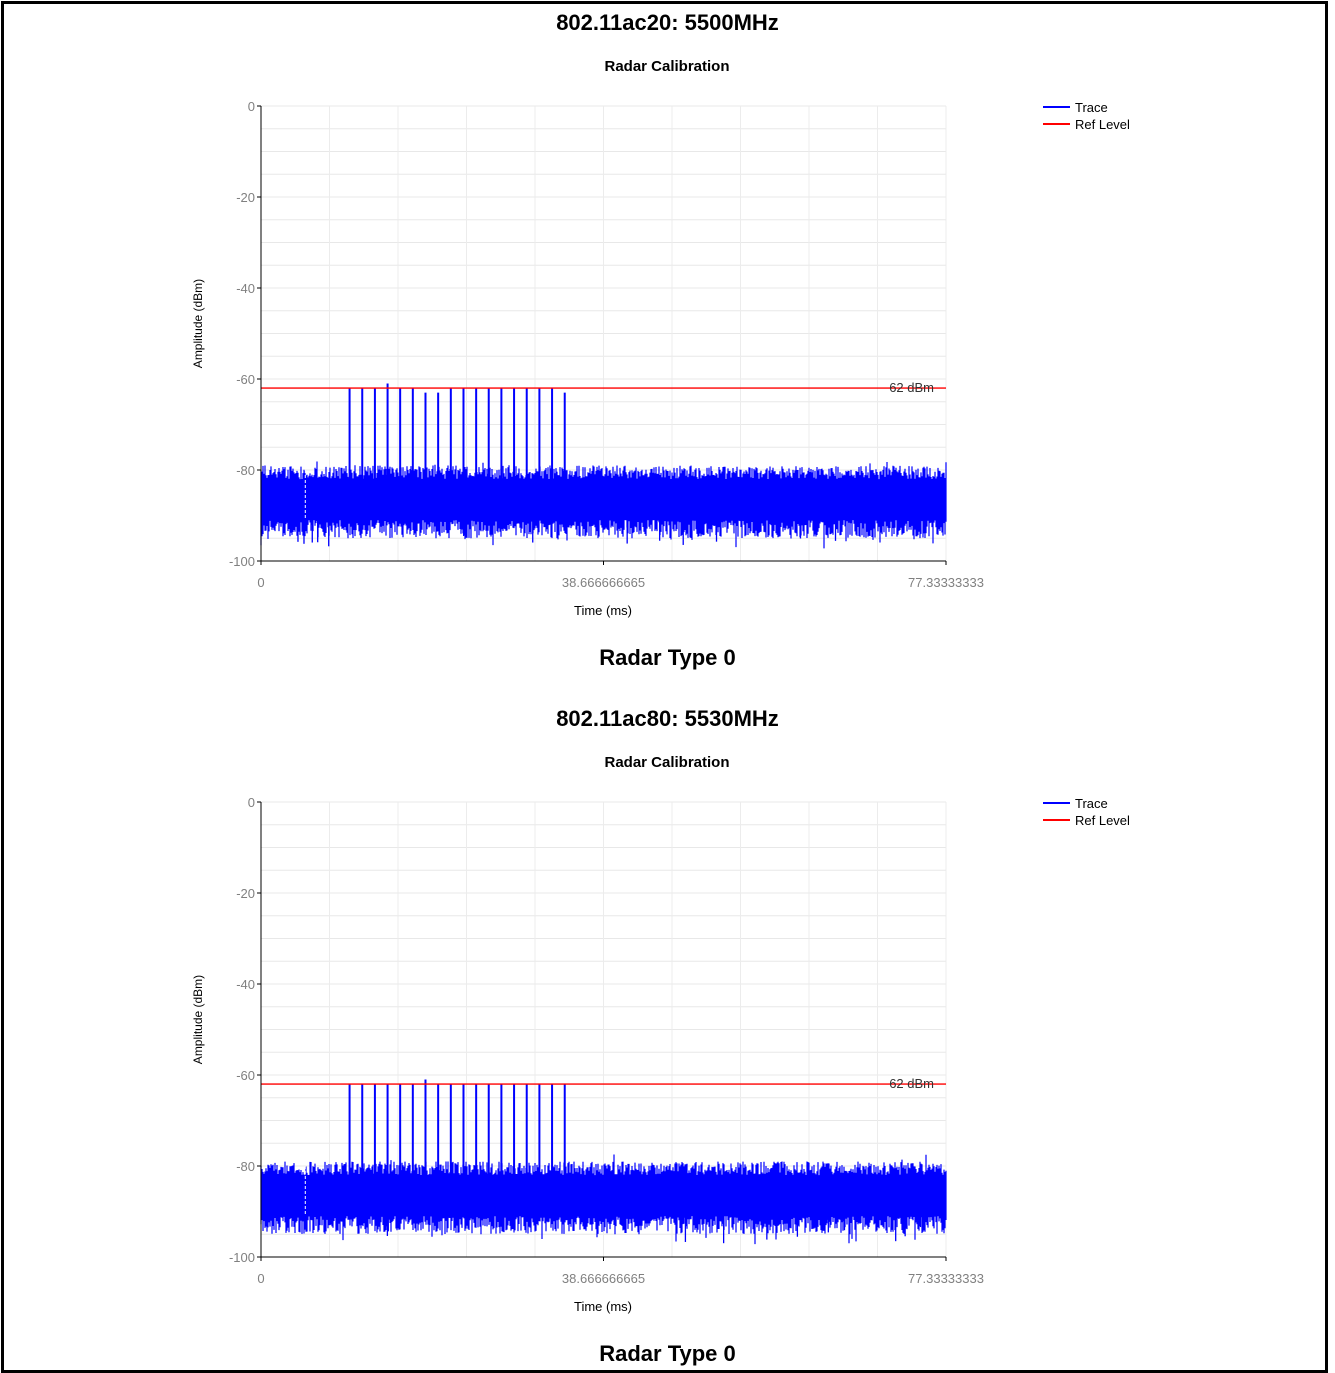 The height and width of the screenshot is (1373, 1335). I want to click on section-heading: 802.11ac80: 5530MHz, so click(667, 718).